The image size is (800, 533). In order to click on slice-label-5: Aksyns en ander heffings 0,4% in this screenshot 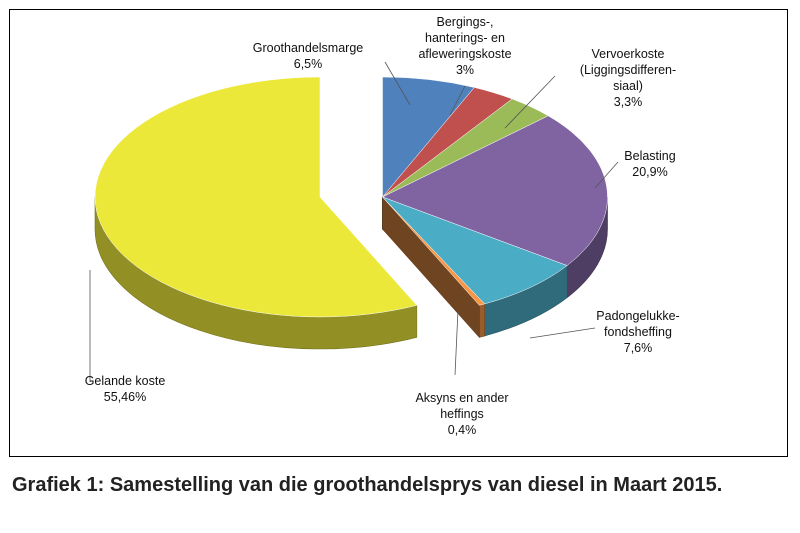, I will do `click(461, 414)`.